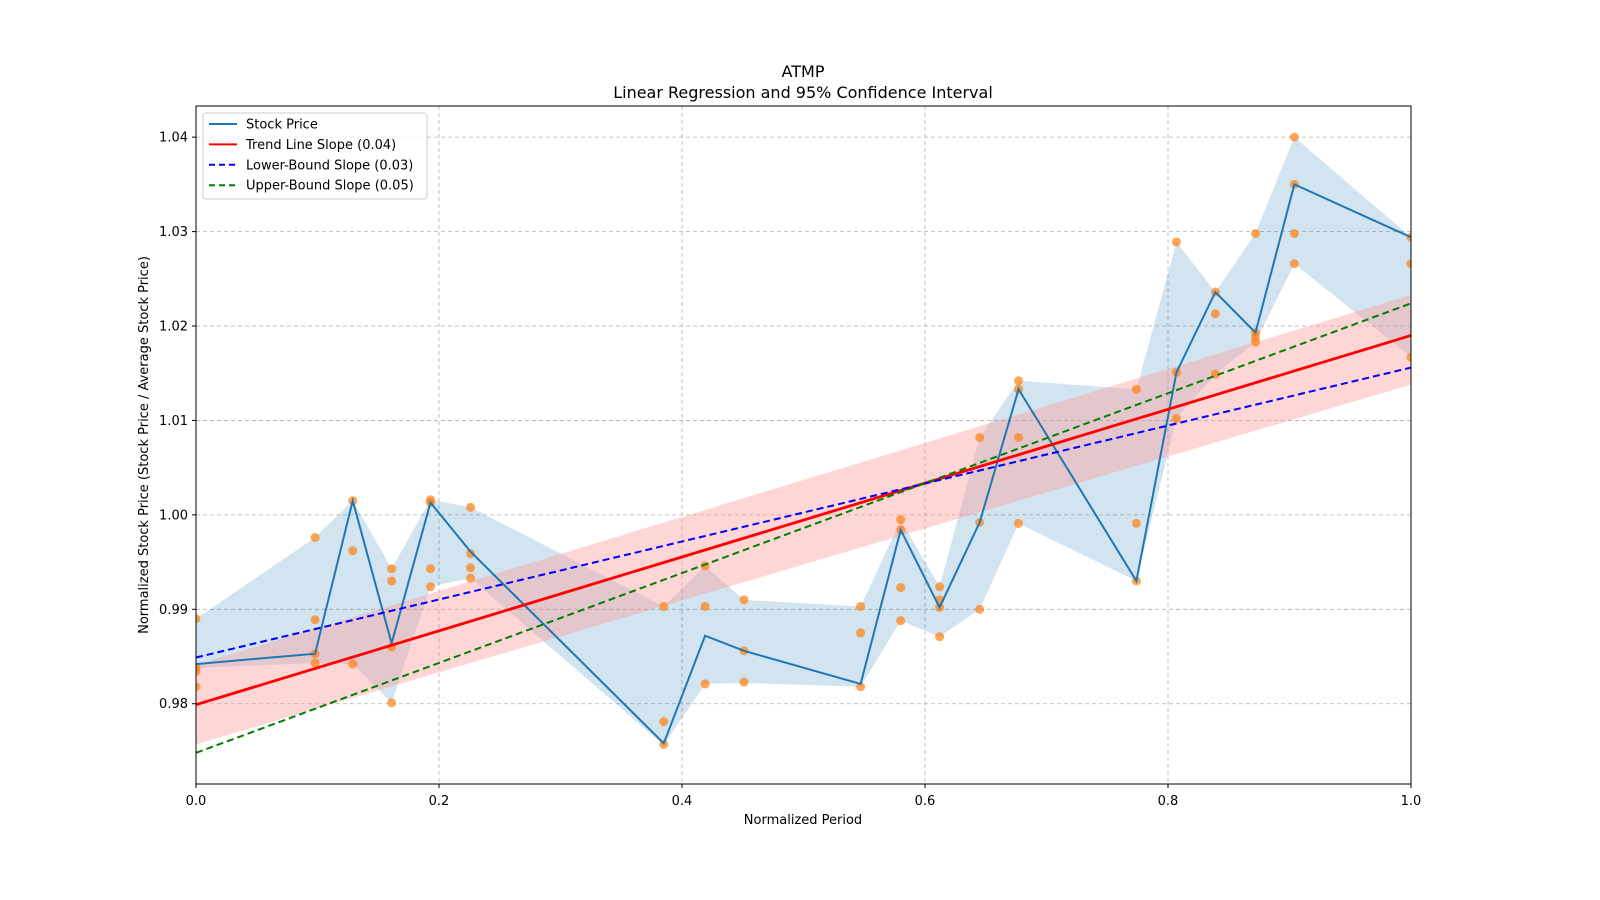  I want to click on x-tick-label: 0.4, so click(682, 801).